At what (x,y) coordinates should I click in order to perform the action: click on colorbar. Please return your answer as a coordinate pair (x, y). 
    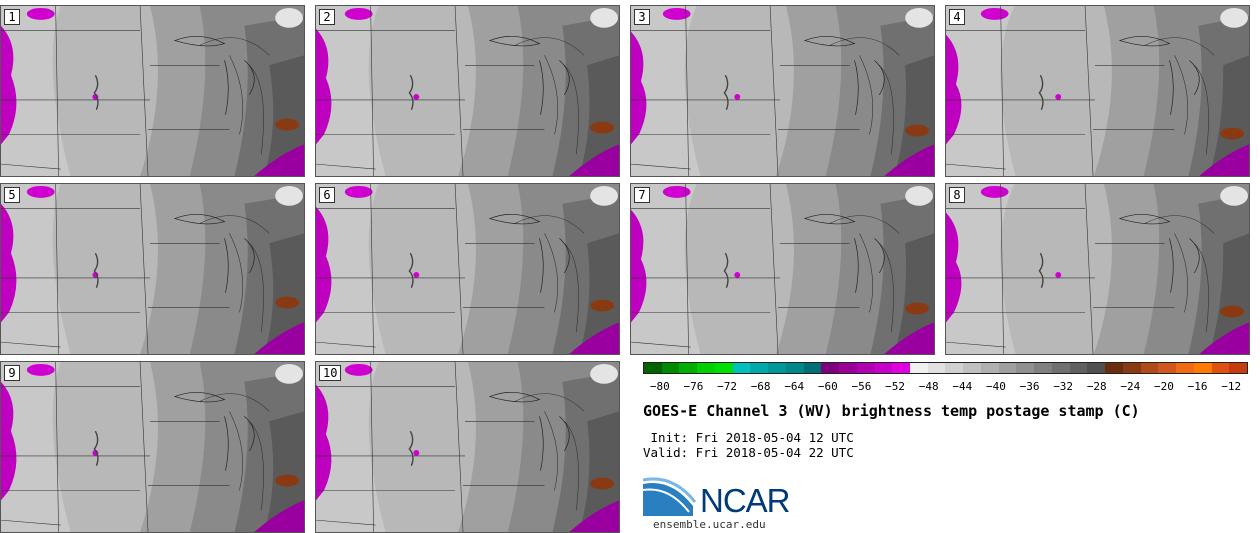
    Looking at the image, I should click on (945, 368).